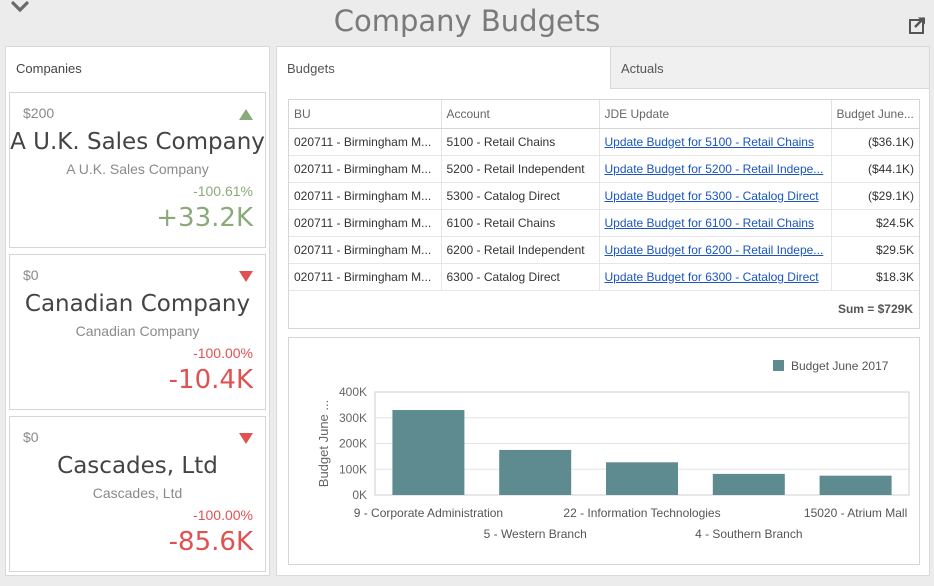  I want to click on jde-update-cell: Update Budget for 6300 - Catalog Direct, so click(715, 277).